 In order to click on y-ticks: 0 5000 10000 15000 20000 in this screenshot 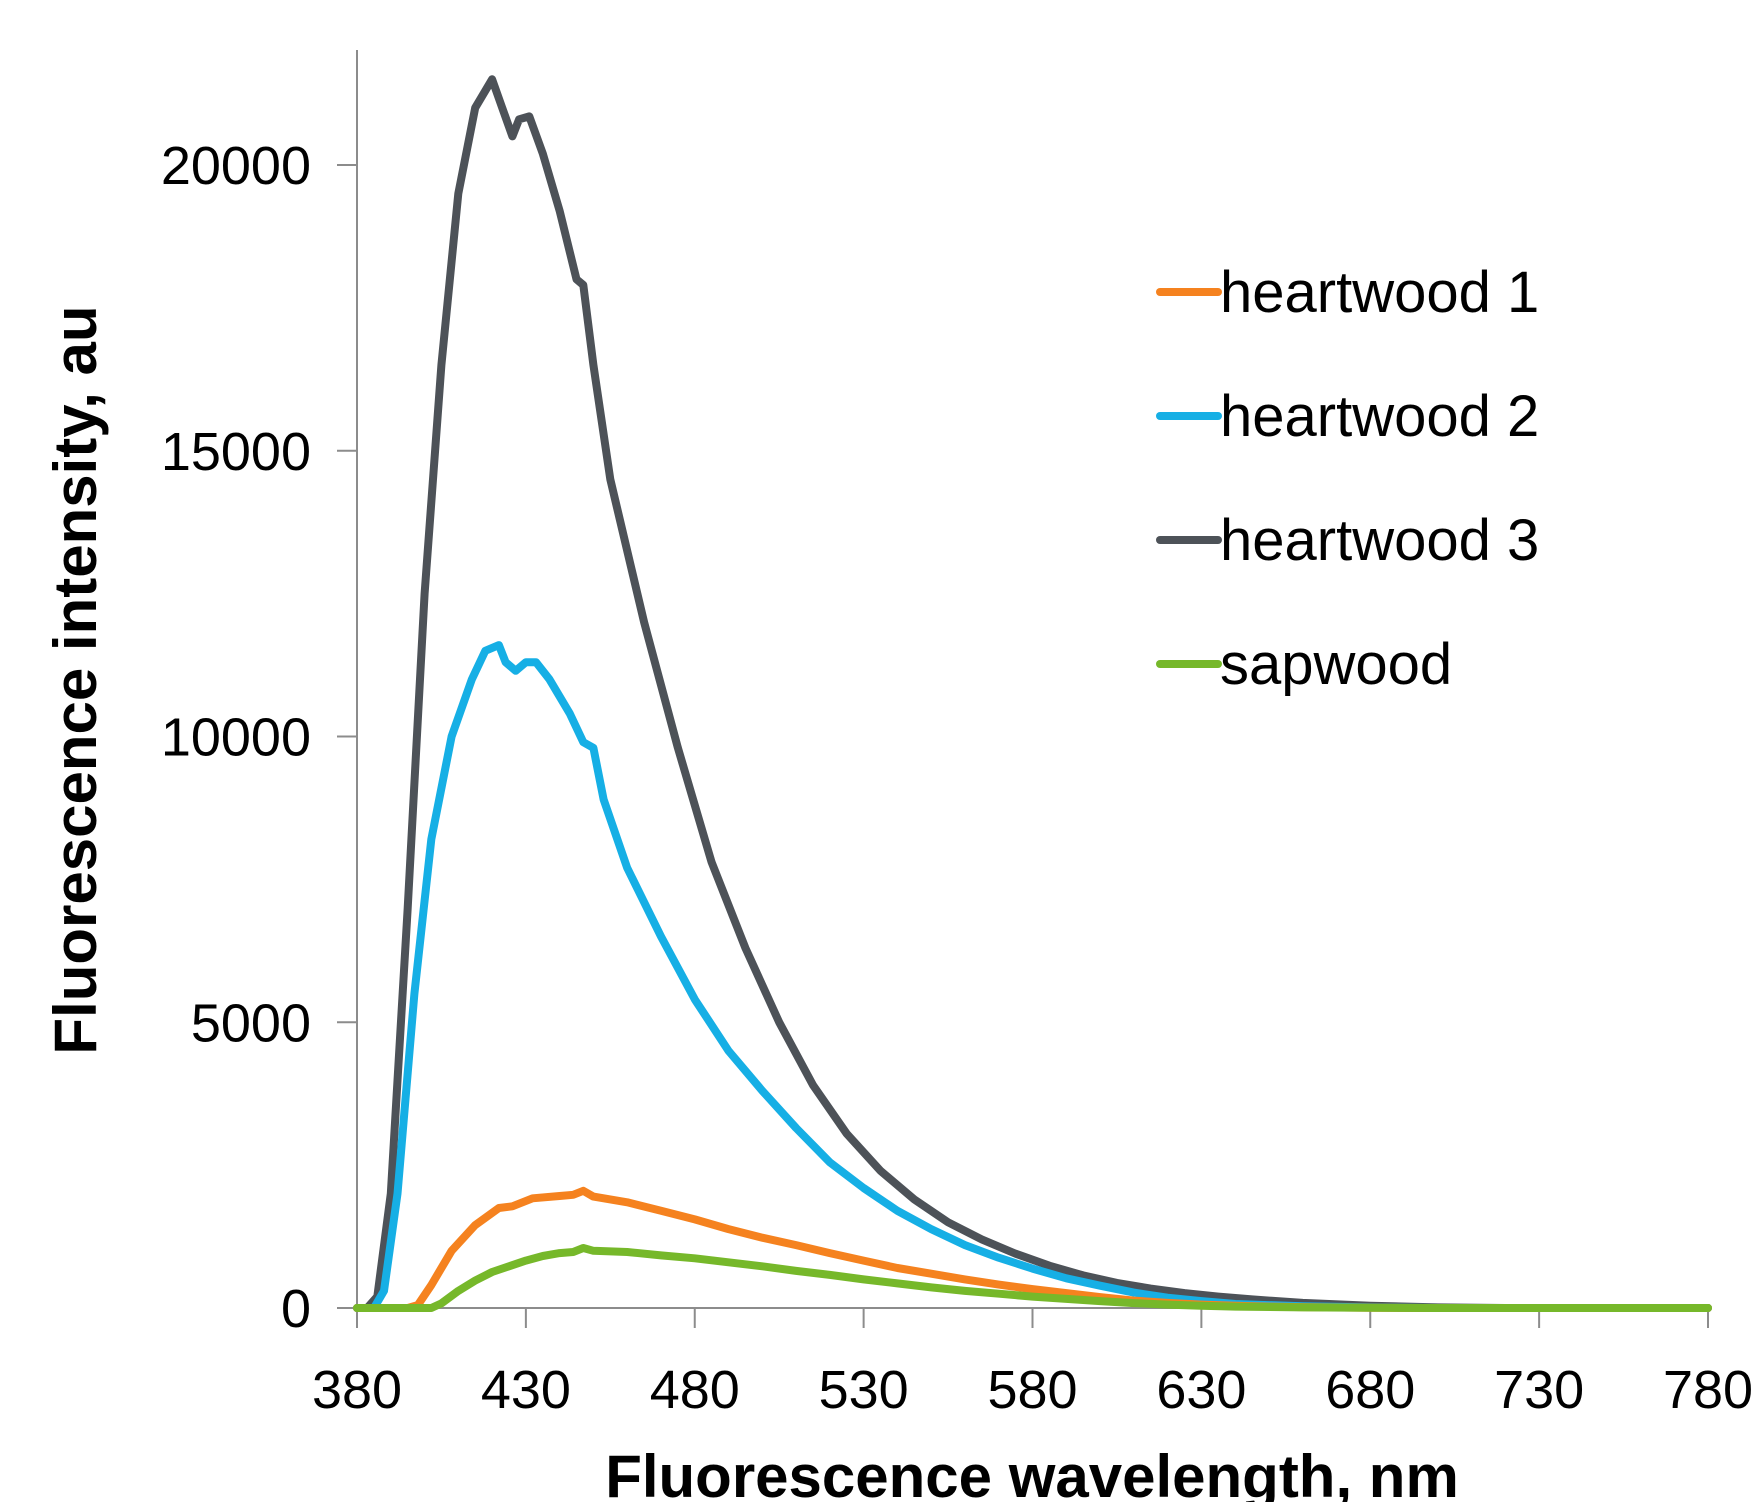, I will do `click(259, 737)`.